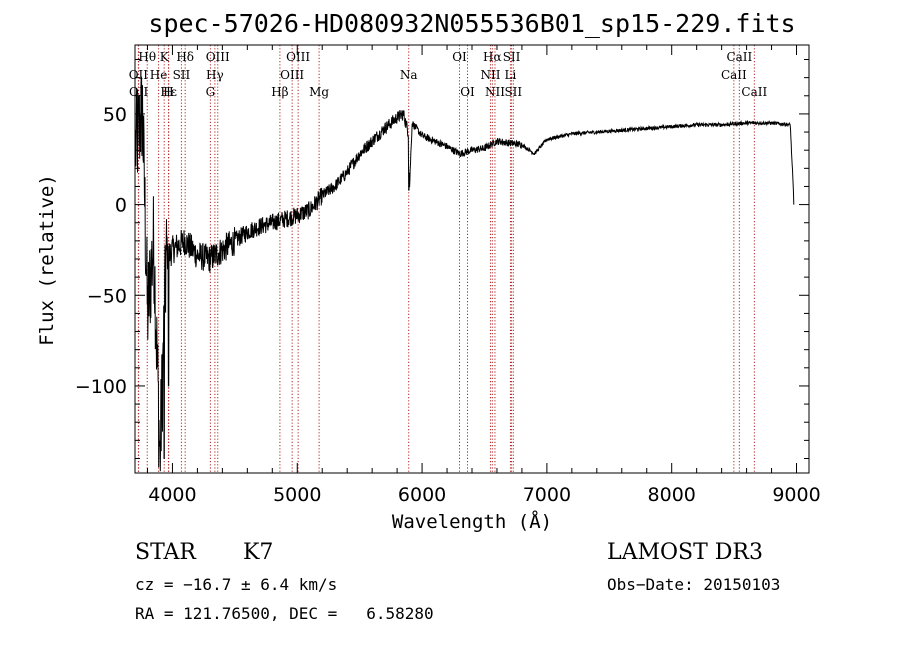  What do you see at coordinates (547, 495) in the screenshot?
I see `x-tick-label: 7000` at bounding box center [547, 495].